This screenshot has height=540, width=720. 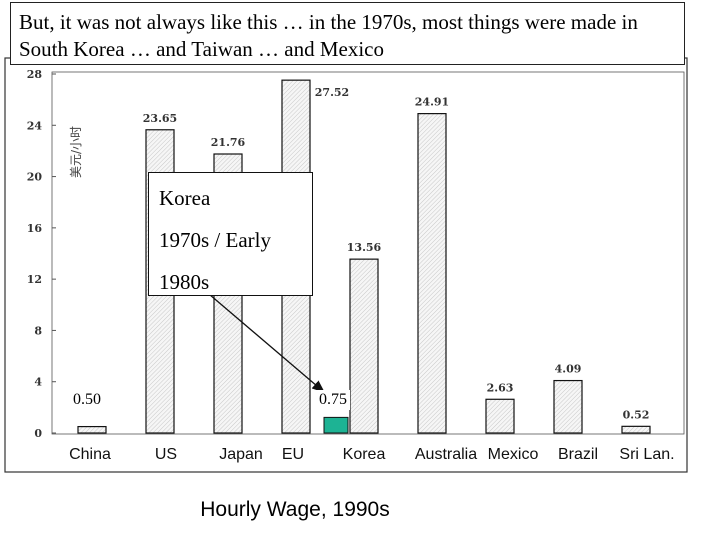 What do you see at coordinates (568, 406) in the screenshot?
I see `bar-brazil` at bounding box center [568, 406].